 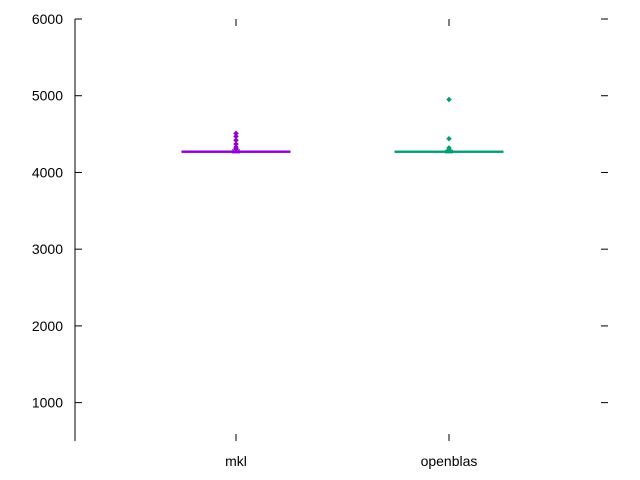 I want to click on y-tick-label: 6000, so click(x=47, y=19).